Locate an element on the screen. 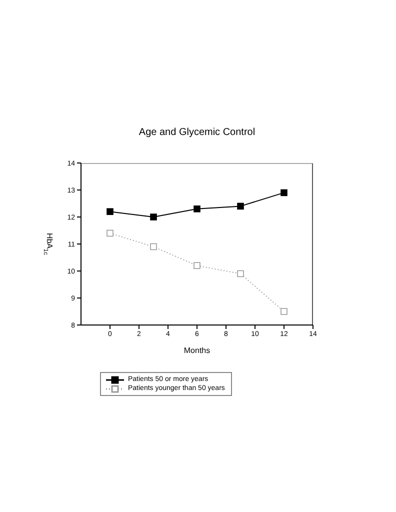 Image resolution: width=396 pixels, height=512 pixels. x-axis-title: Months is located at coordinates (197, 350).